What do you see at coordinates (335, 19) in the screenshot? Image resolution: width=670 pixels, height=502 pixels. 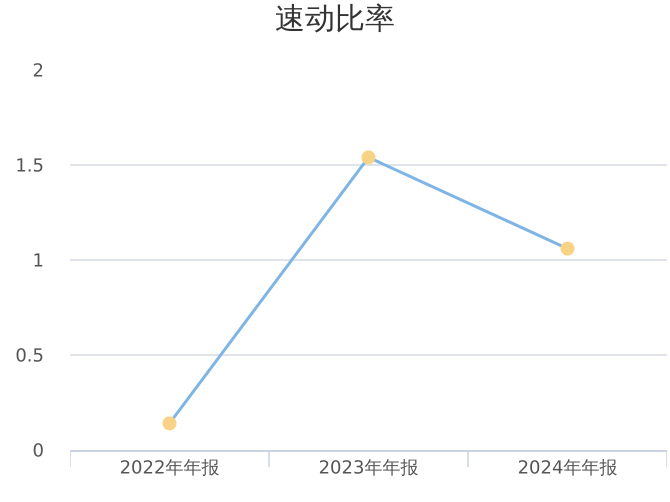 I see `chart-title: 速动比率` at bounding box center [335, 19].